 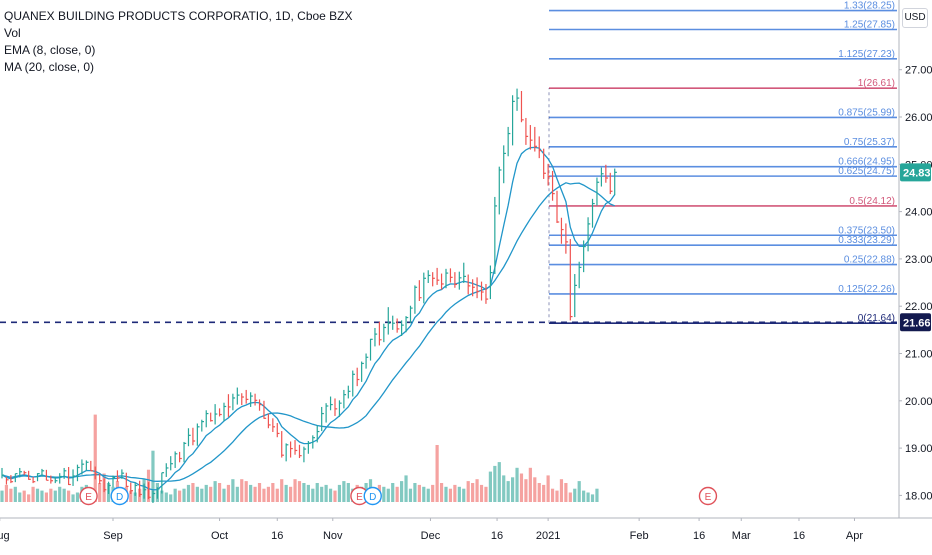 What do you see at coordinates (49, 67) in the screenshot?
I see `indicator-ma: MA (20, close, 0)` at bounding box center [49, 67].